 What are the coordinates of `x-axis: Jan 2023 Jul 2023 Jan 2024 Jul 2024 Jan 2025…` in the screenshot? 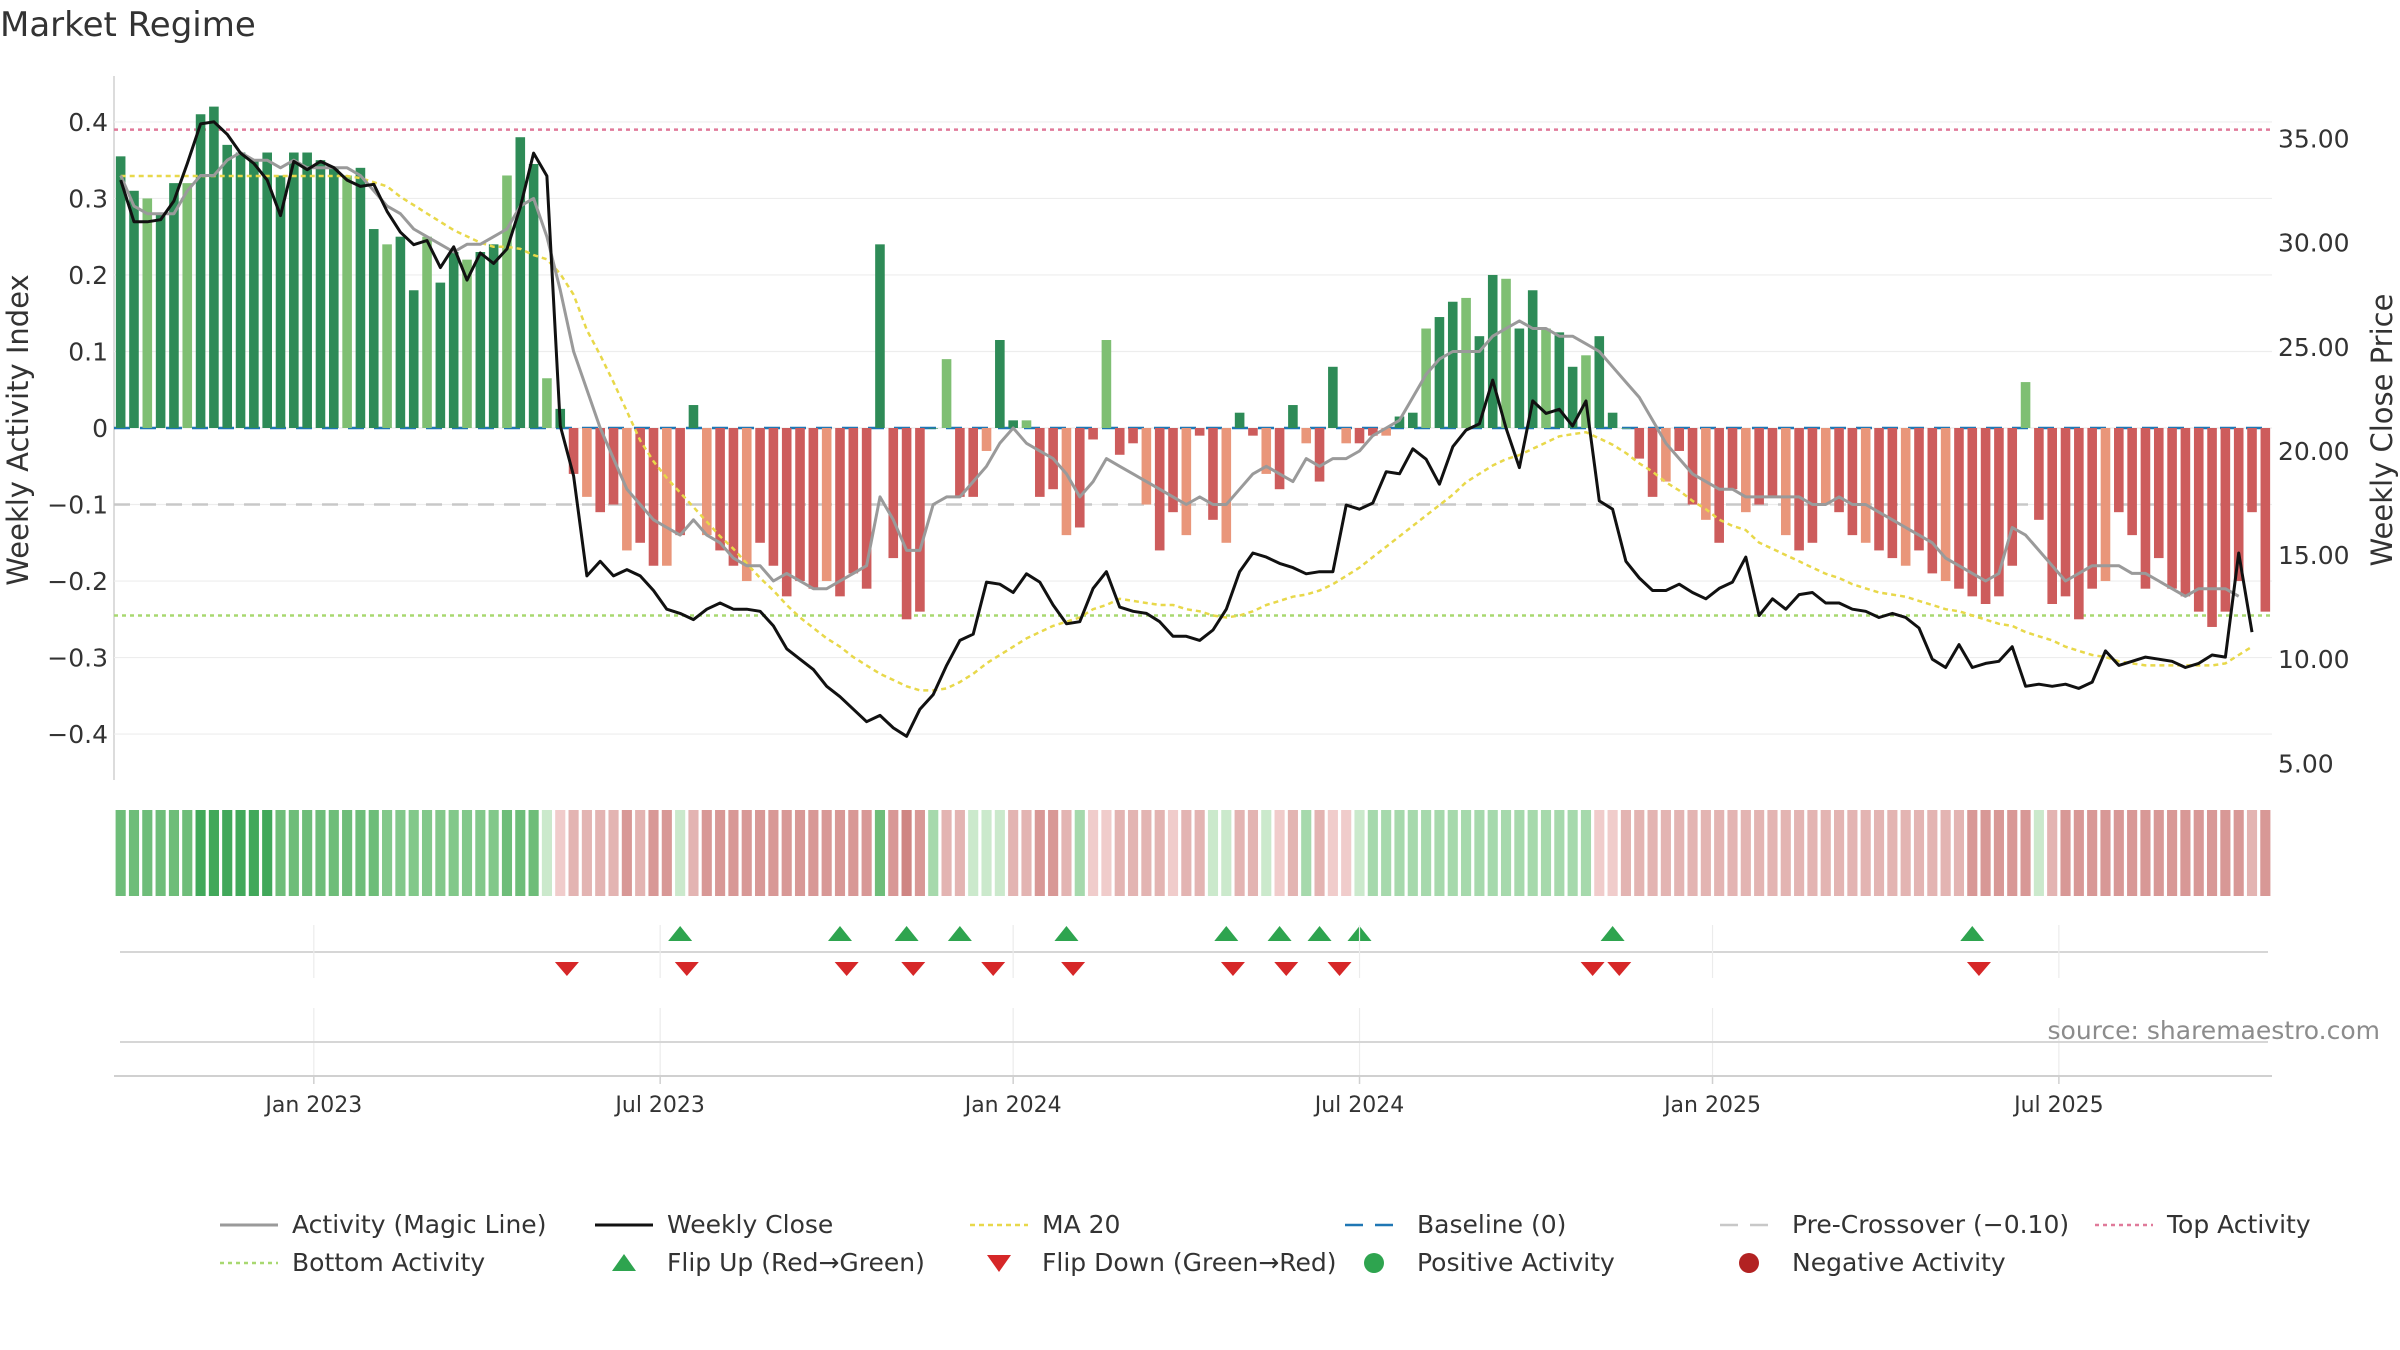 It's located at (1193, 1021).